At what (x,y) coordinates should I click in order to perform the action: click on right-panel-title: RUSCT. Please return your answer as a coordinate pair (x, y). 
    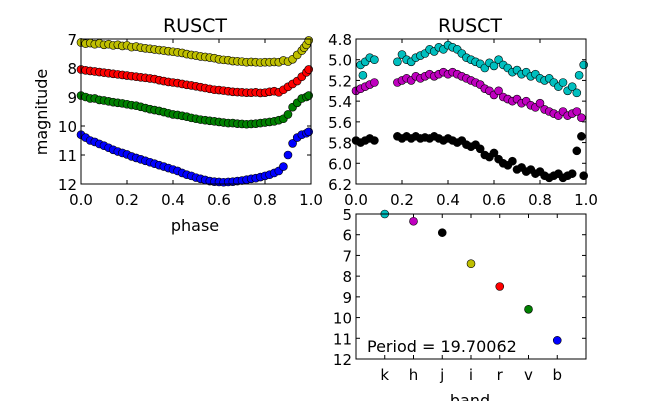
    Looking at the image, I should click on (470, 26).